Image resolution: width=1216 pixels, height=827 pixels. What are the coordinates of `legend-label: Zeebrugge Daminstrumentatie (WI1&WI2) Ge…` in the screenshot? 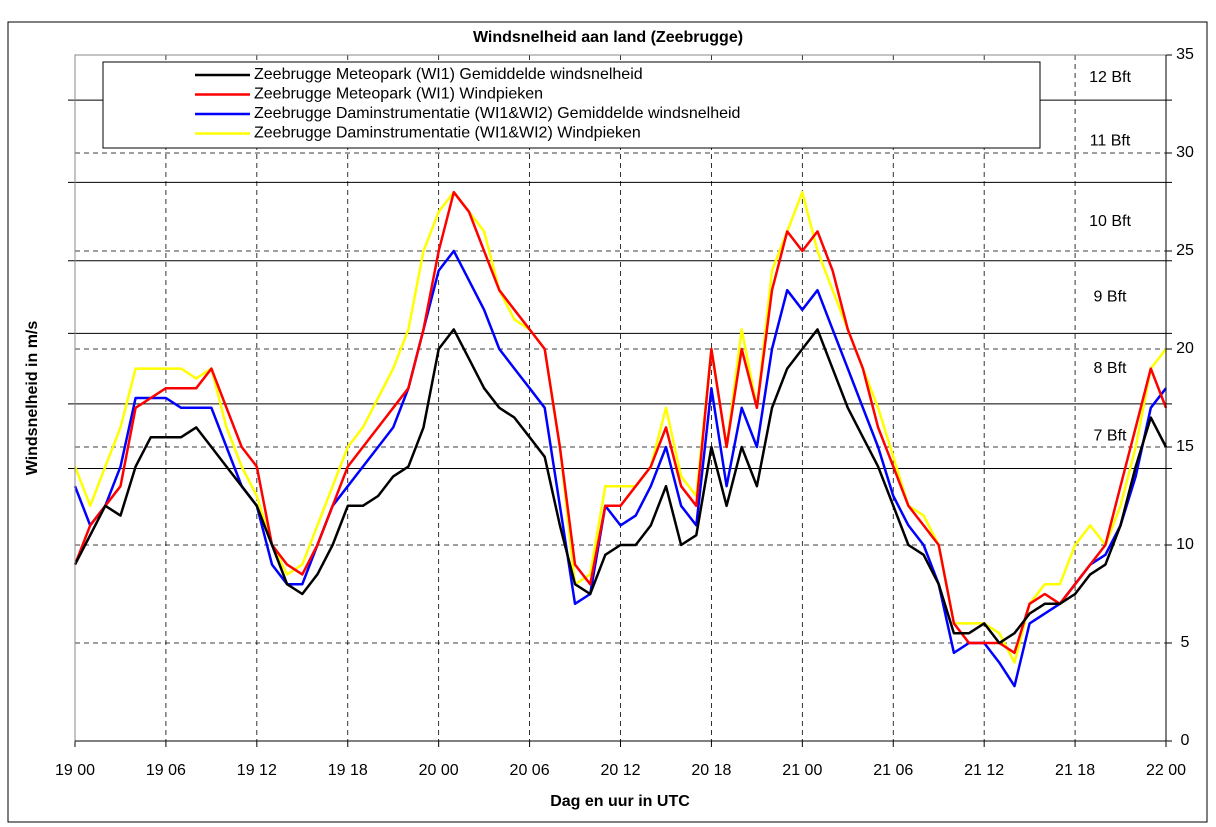 It's located at (497, 113).